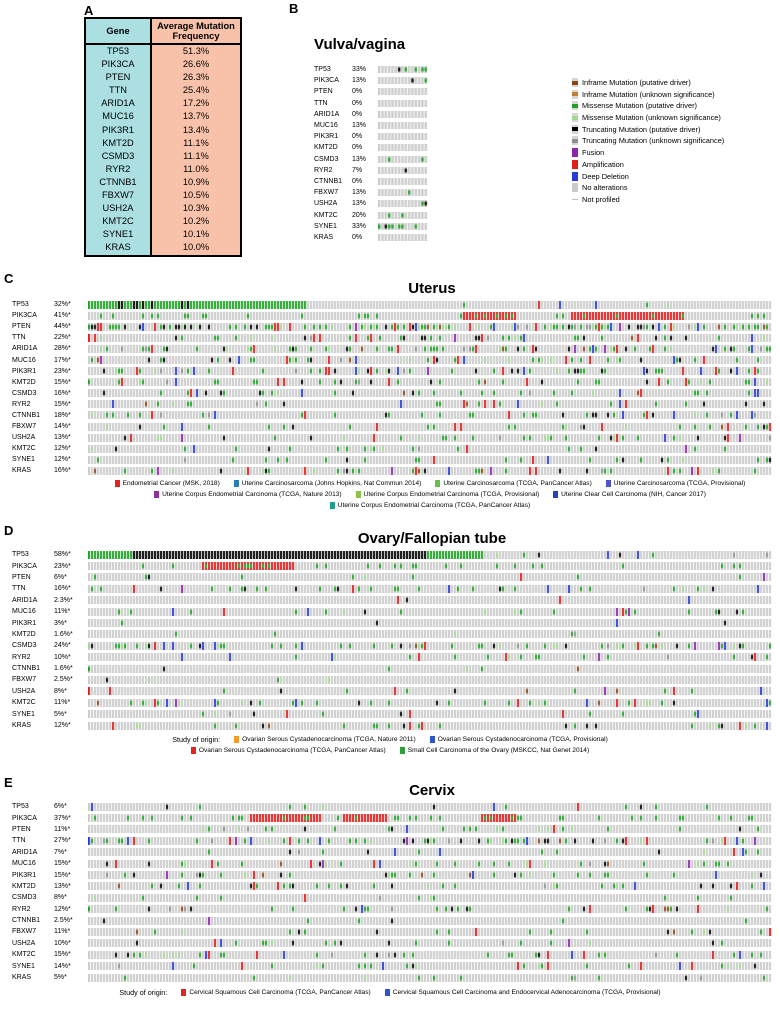 Image resolution: width=780 pixels, height=1016 pixels. Describe the element at coordinates (392, 806) in the screenshot. I see `oncoprint-row-tp53: TP53 6%*` at that location.